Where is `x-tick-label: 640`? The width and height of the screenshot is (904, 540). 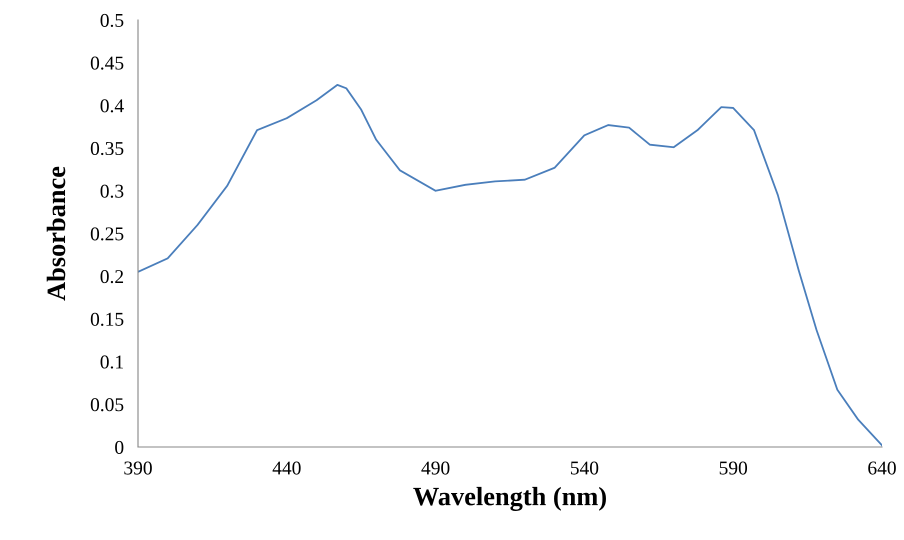 x-tick-label: 640 is located at coordinates (882, 468).